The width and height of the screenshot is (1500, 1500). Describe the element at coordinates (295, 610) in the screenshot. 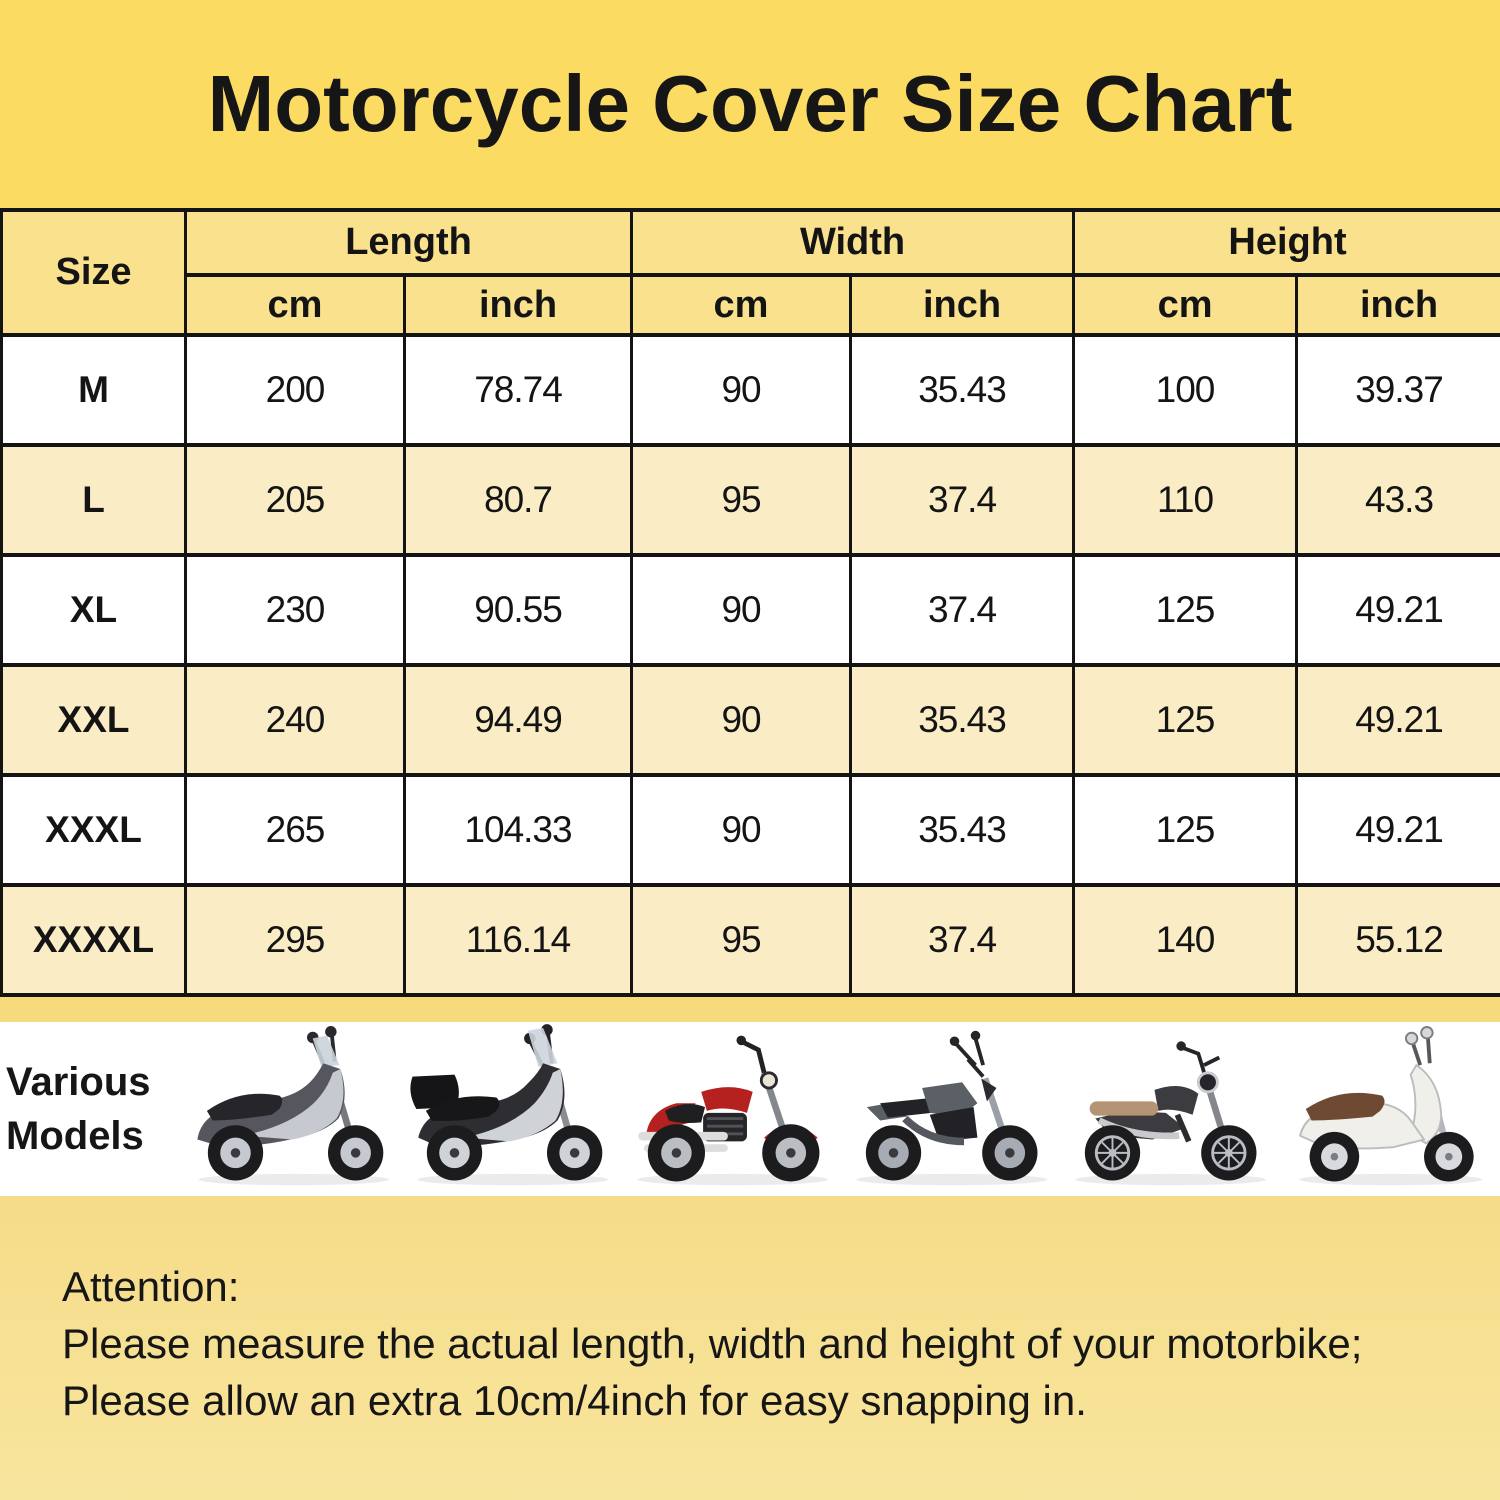

I see `length-cm-value: 230` at that location.